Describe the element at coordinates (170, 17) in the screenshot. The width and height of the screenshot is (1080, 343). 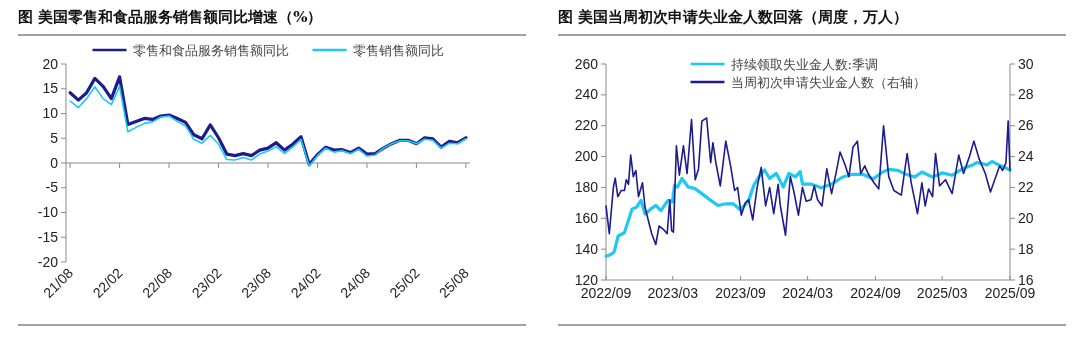
I see `chart-title: 图 美国零售和食品服务销售额同比增速（%）` at that location.